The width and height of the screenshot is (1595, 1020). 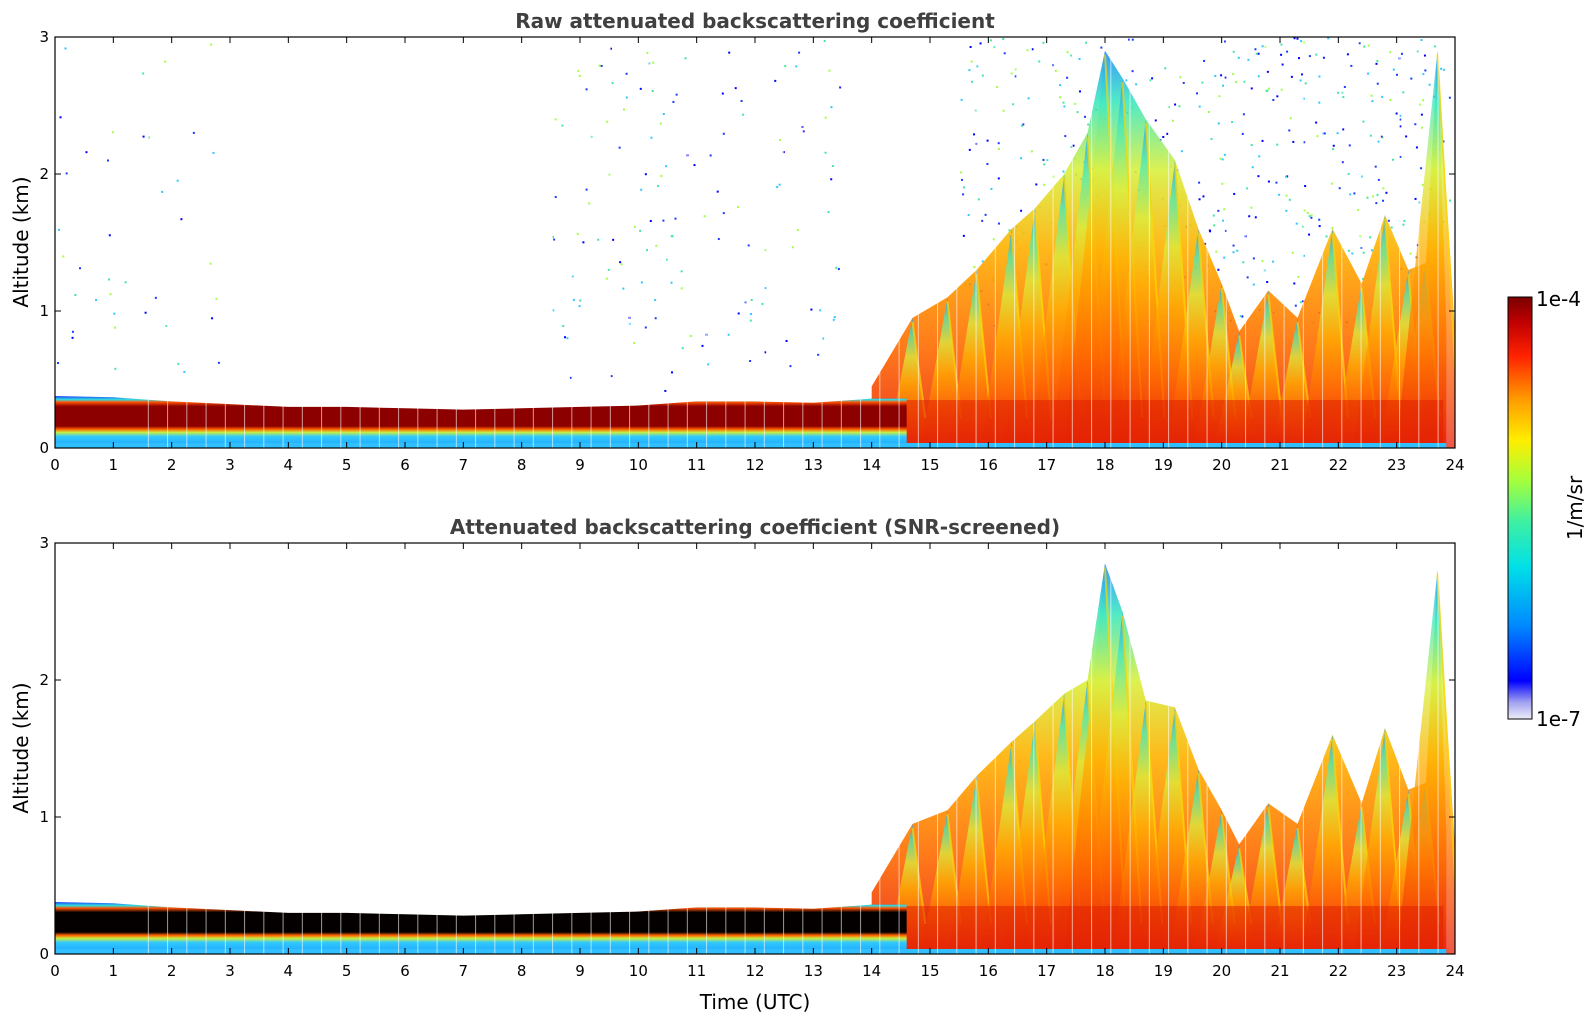 I want to click on x-tick-label: 6, so click(x=405, y=971).